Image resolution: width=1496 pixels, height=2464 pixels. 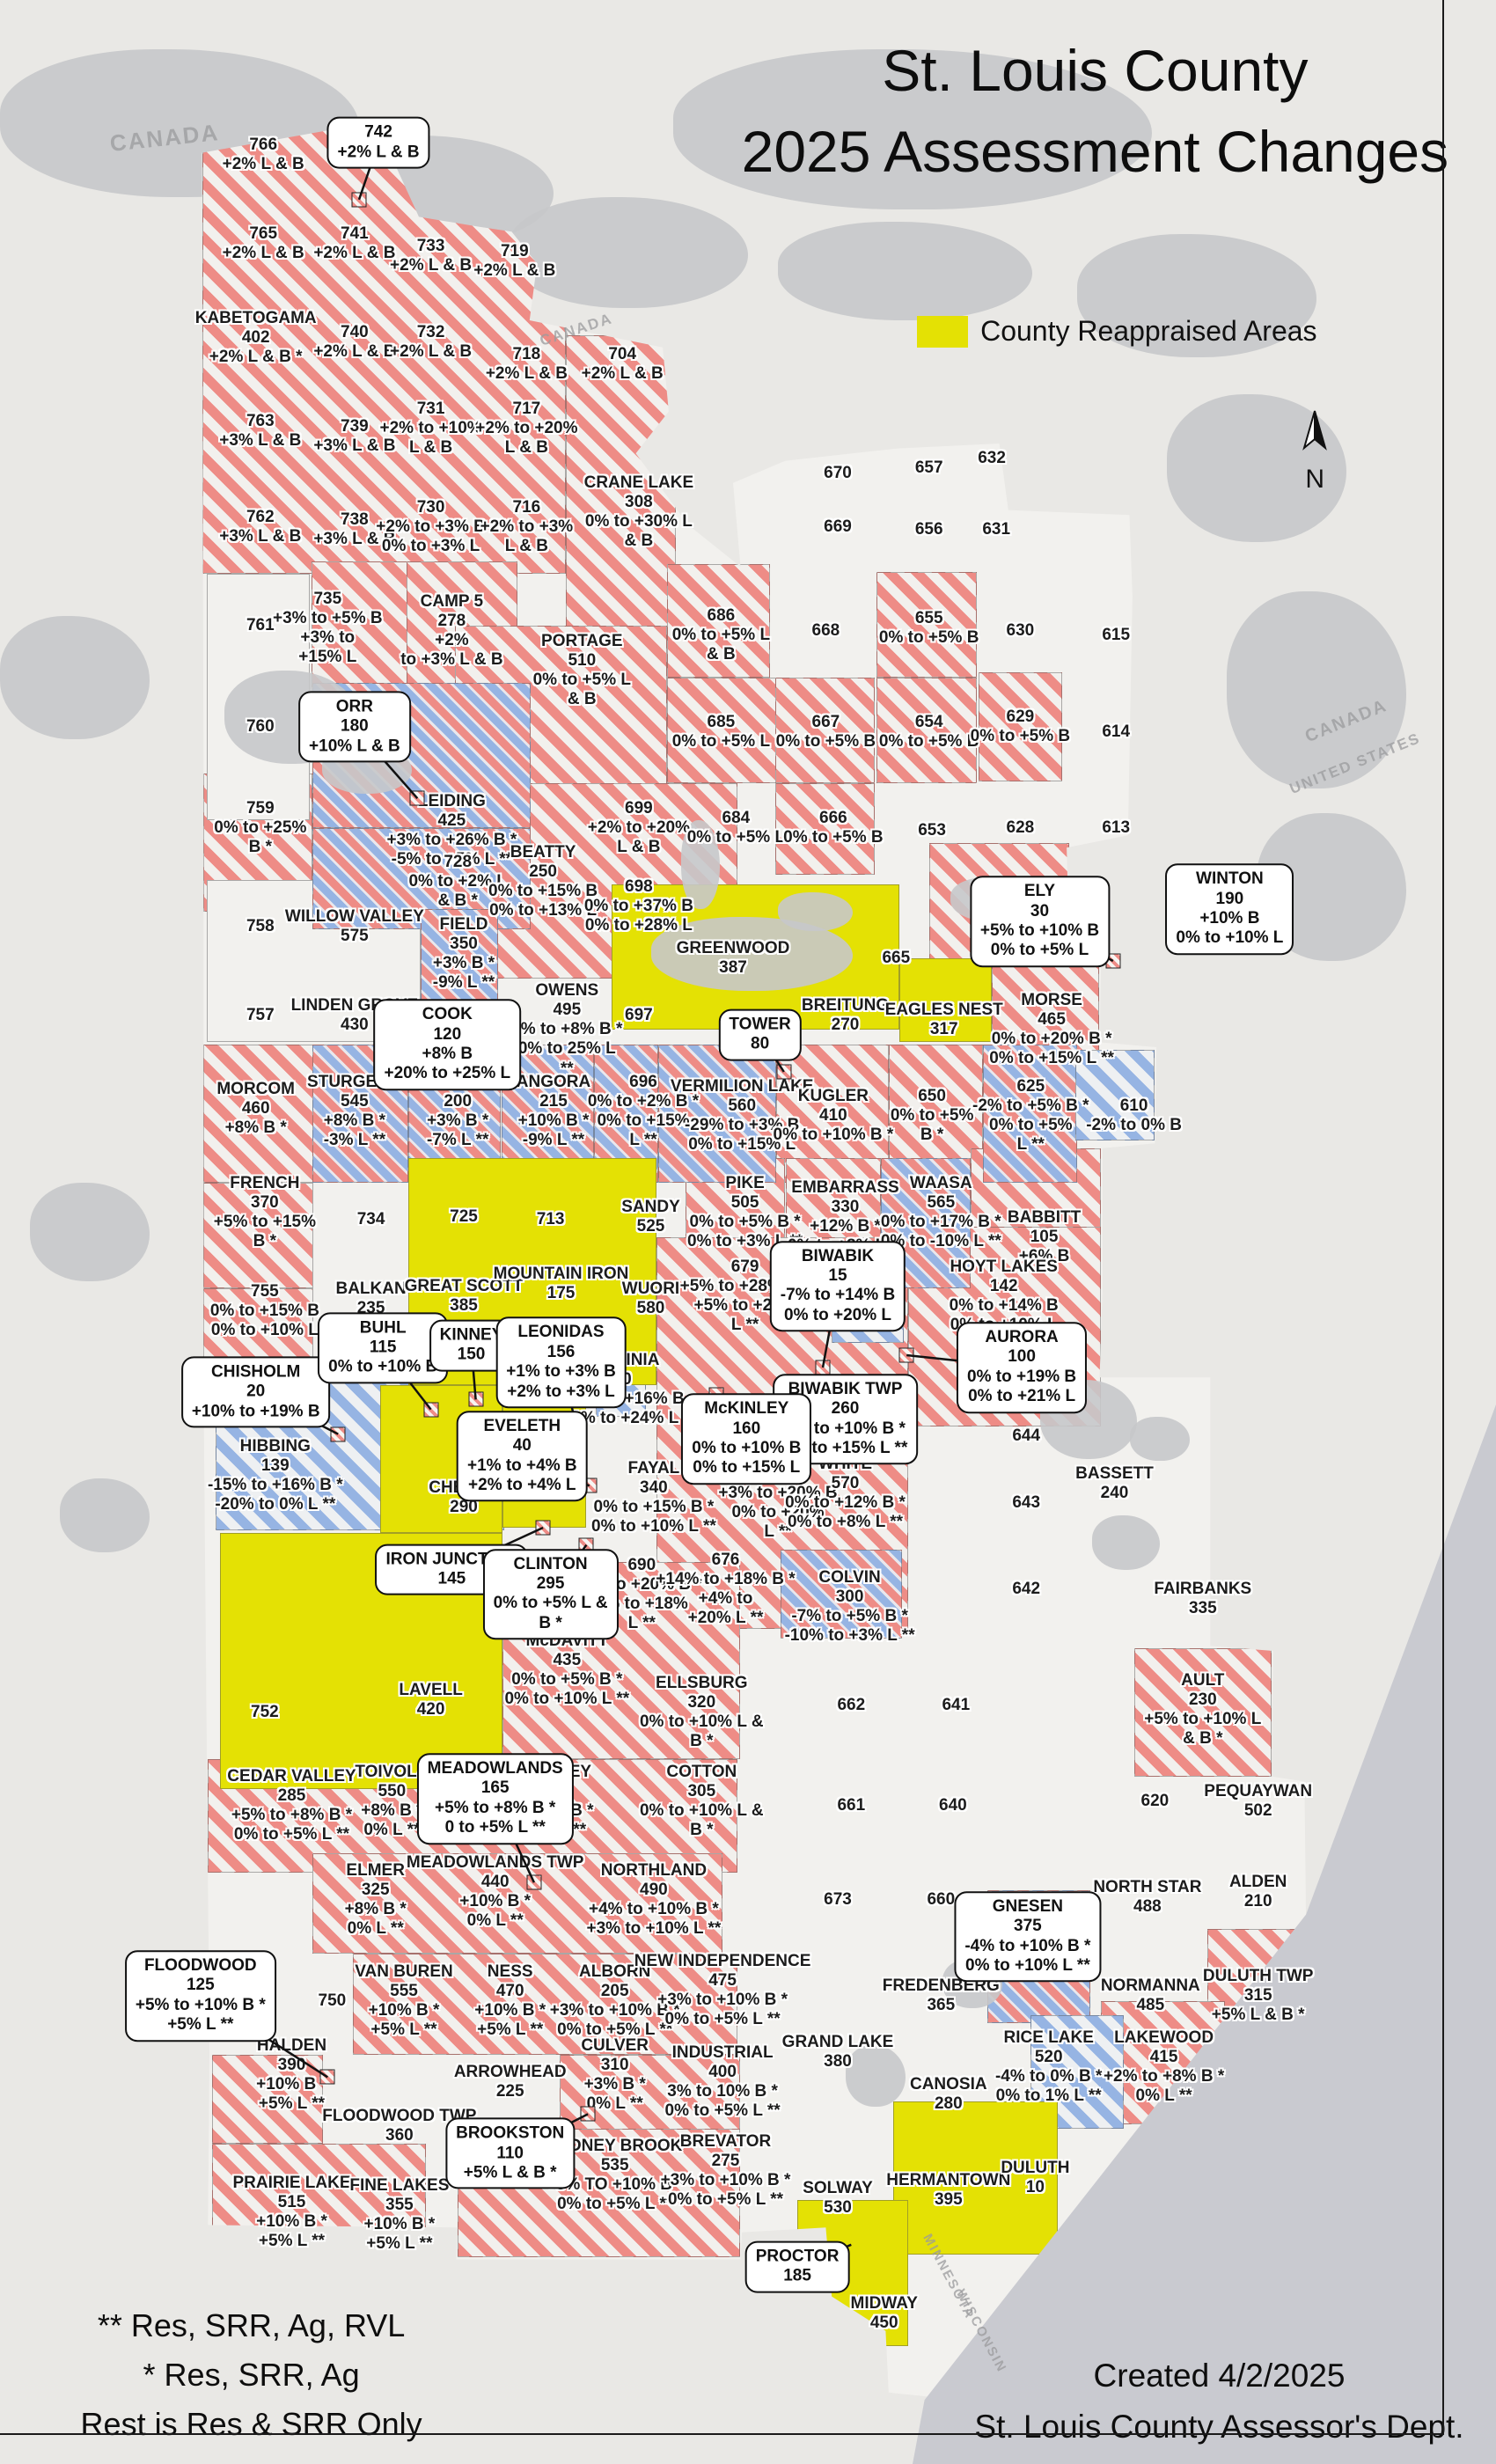 I want to click on label-line: 765, so click(x=263, y=234).